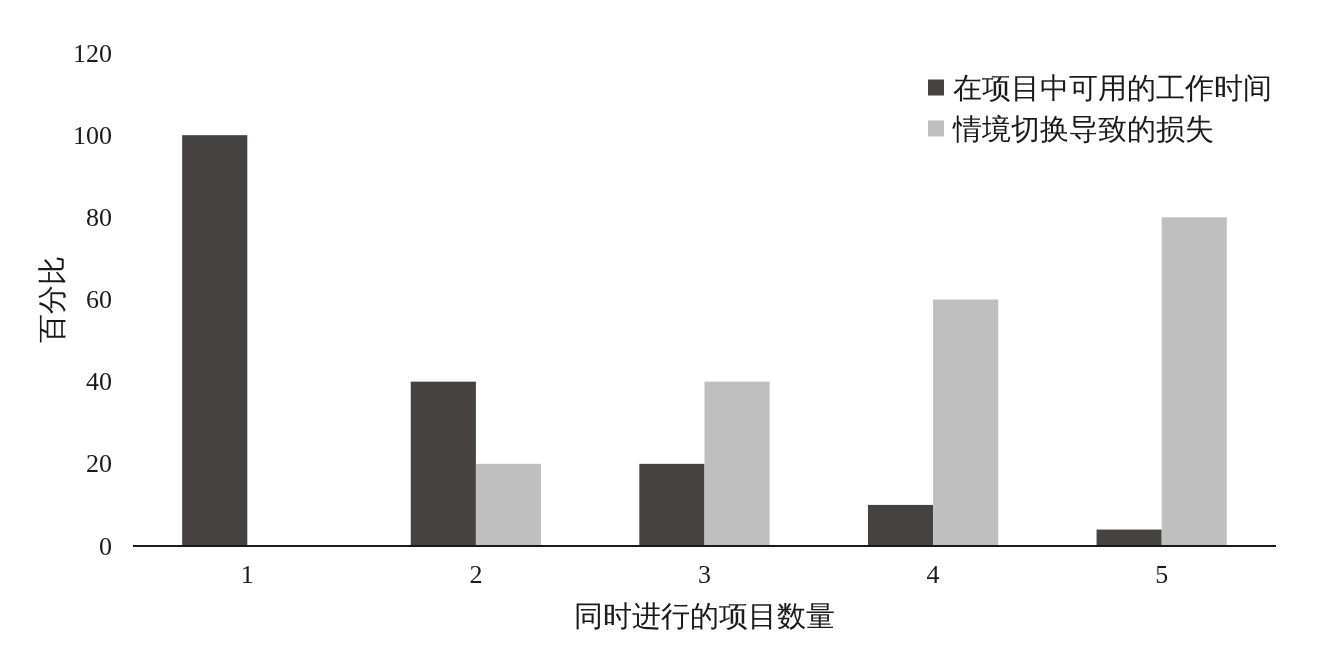 This screenshot has height=657, width=1320. I want to click on x-tick-label: 4, so click(933, 574).